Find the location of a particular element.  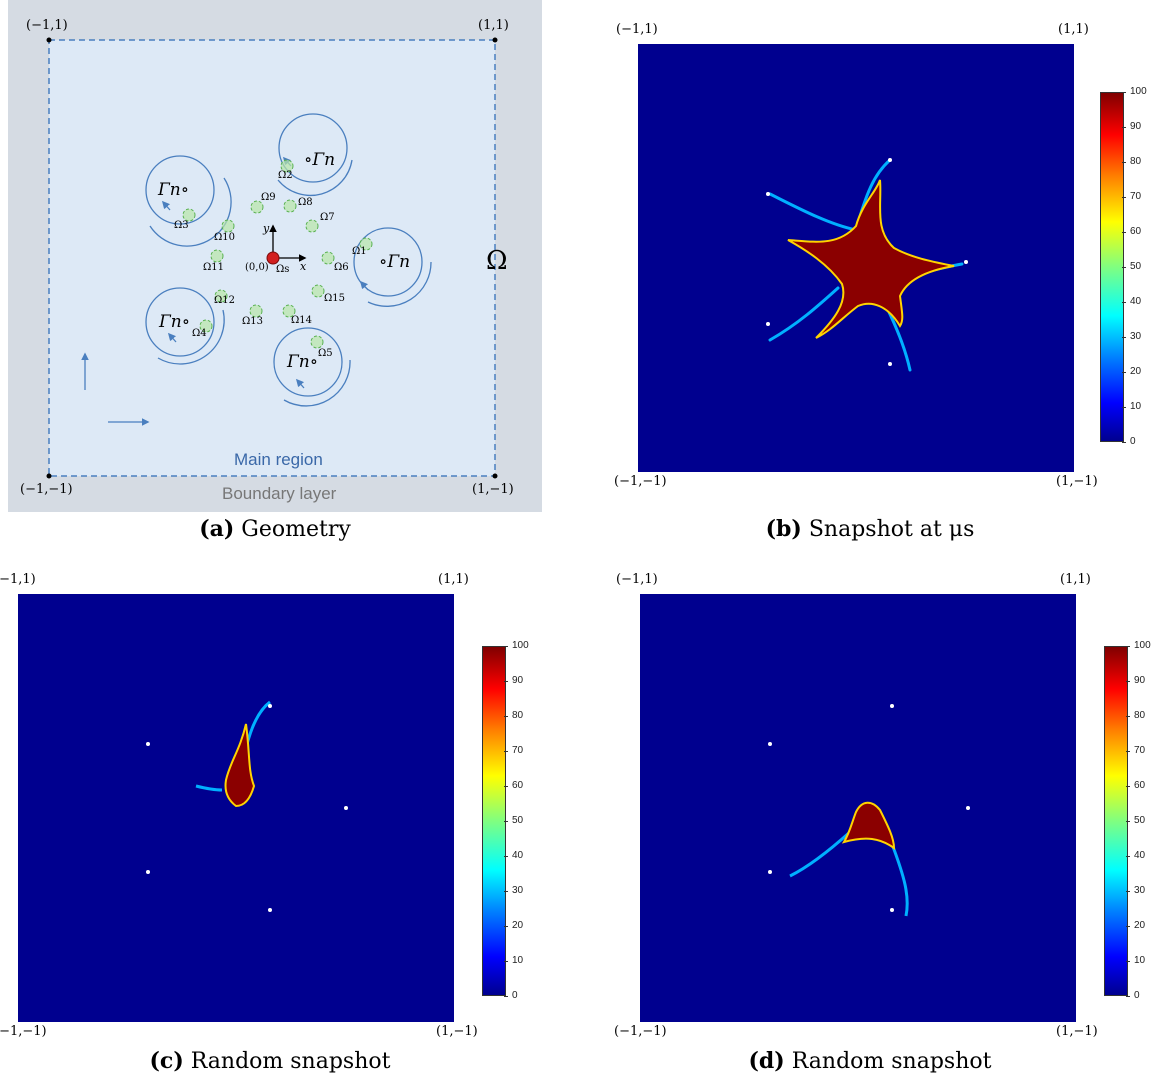

gamma-label-5: Γn∘ is located at coordinates (303, 362).